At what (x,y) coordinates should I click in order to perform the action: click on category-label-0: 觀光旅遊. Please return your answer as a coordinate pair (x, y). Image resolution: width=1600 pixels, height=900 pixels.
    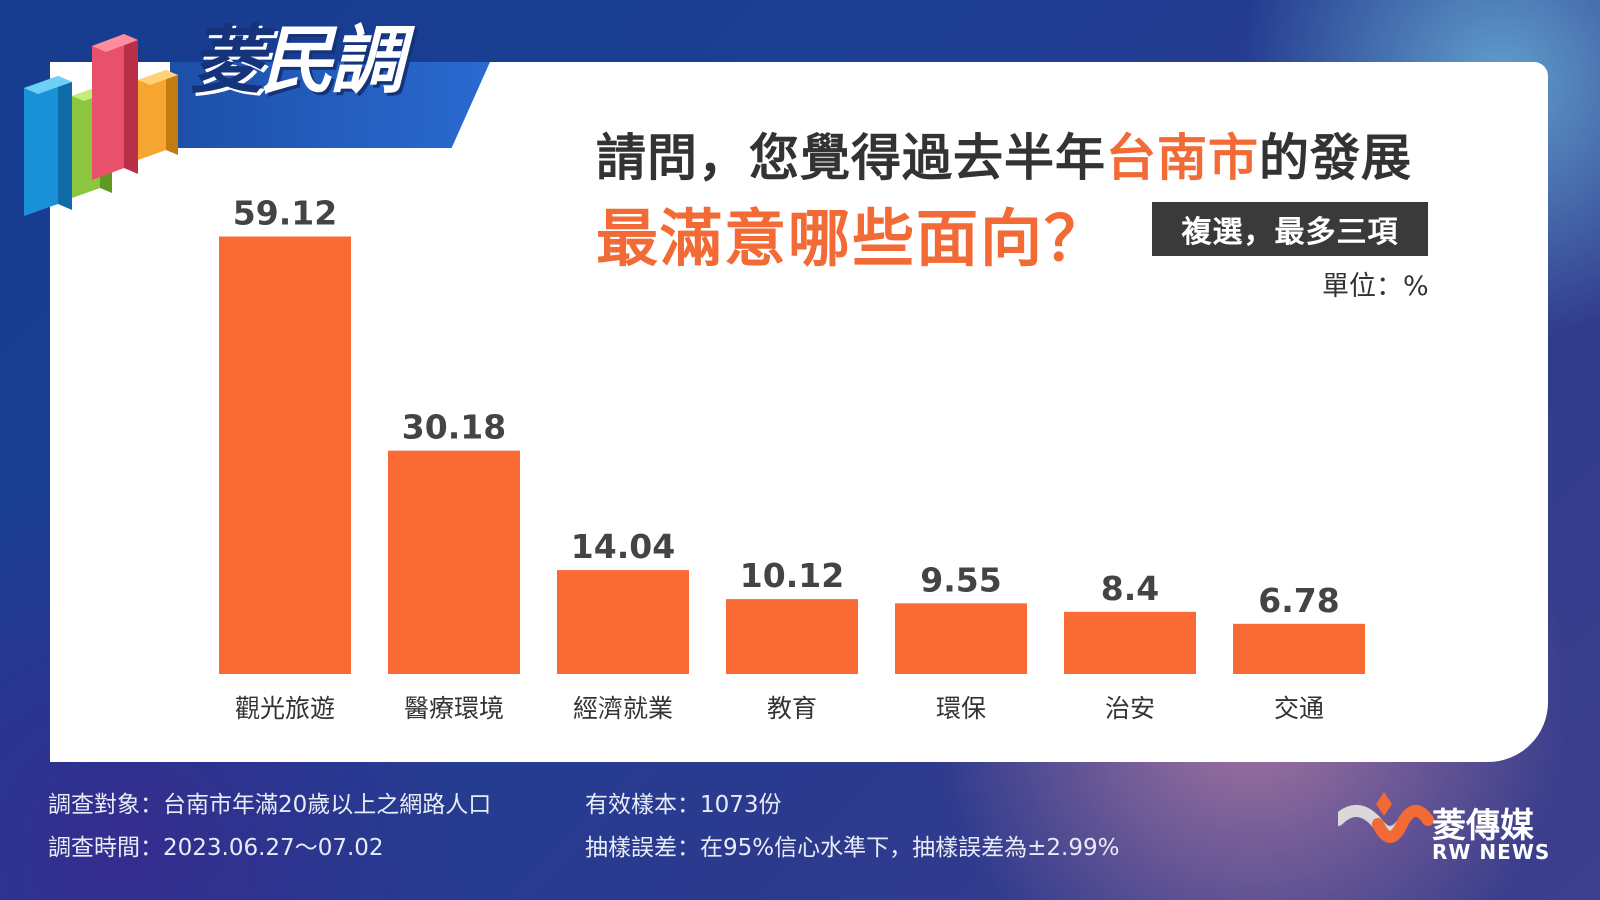
    Looking at the image, I should click on (285, 708).